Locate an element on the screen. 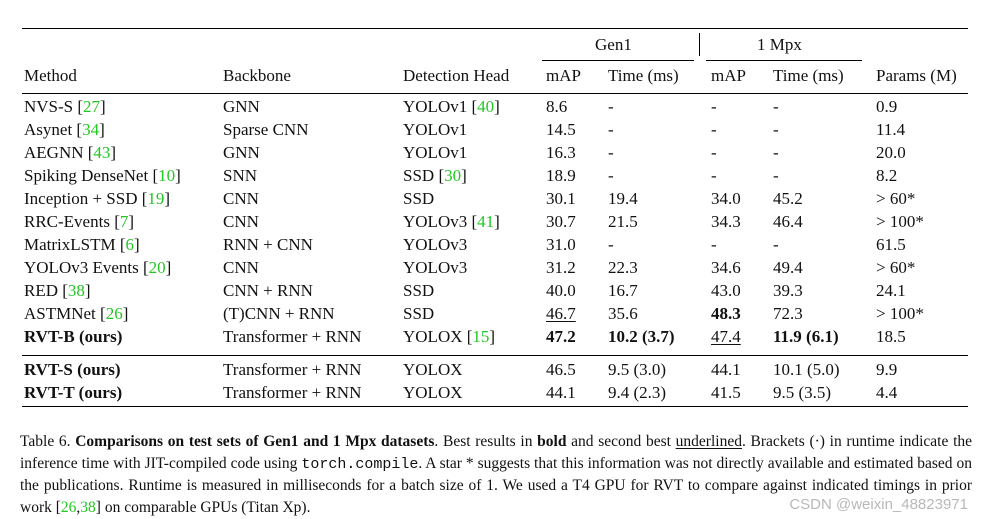 The height and width of the screenshot is (519, 982). caption-text: and second best is located at coordinates (621, 441).